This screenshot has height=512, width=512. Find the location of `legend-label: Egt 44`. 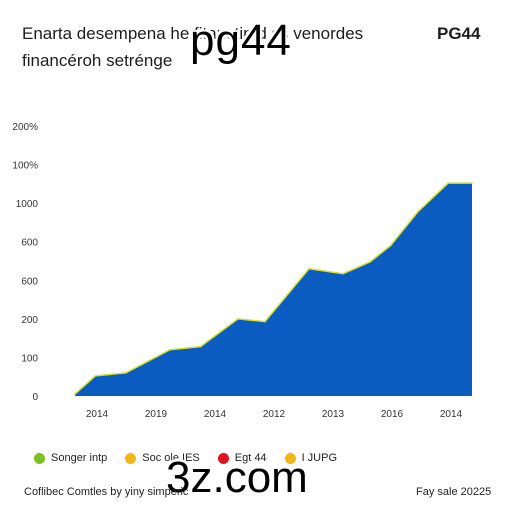

legend-label: Egt 44 is located at coordinates (250, 458).